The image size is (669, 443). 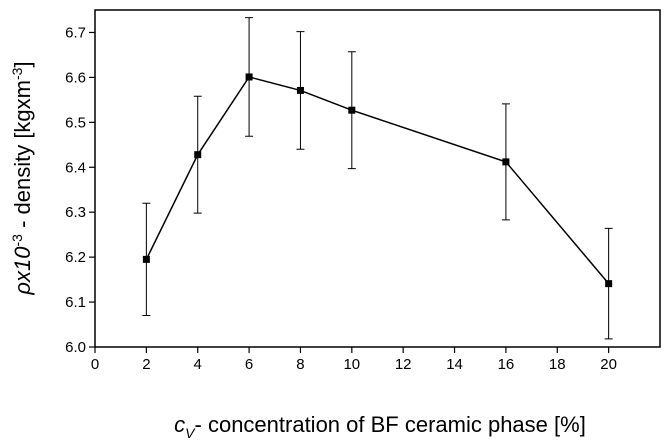 I want to click on x-label-part: c, so click(x=179, y=424).